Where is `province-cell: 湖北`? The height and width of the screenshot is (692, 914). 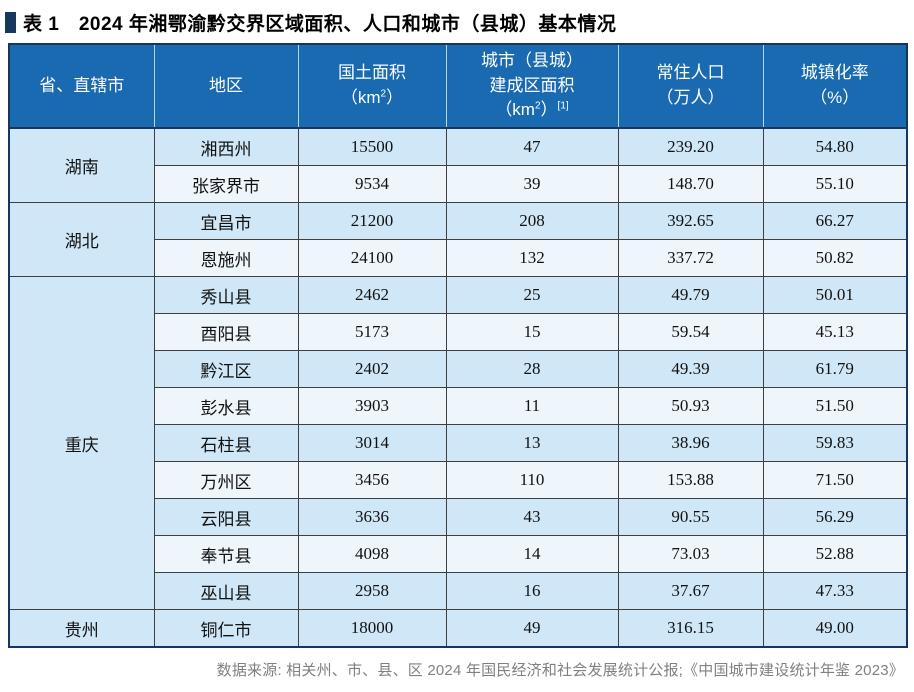
province-cell: 湖北 is located at coordinates (81, 239).